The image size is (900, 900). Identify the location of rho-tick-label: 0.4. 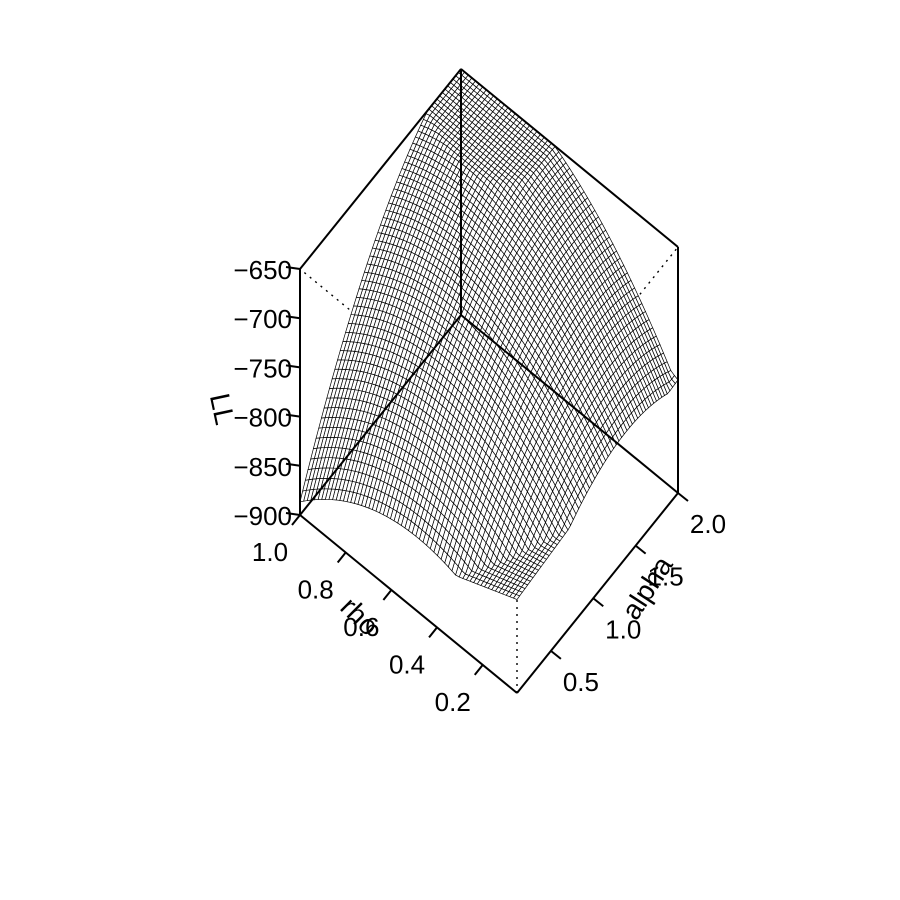
(407, 664).